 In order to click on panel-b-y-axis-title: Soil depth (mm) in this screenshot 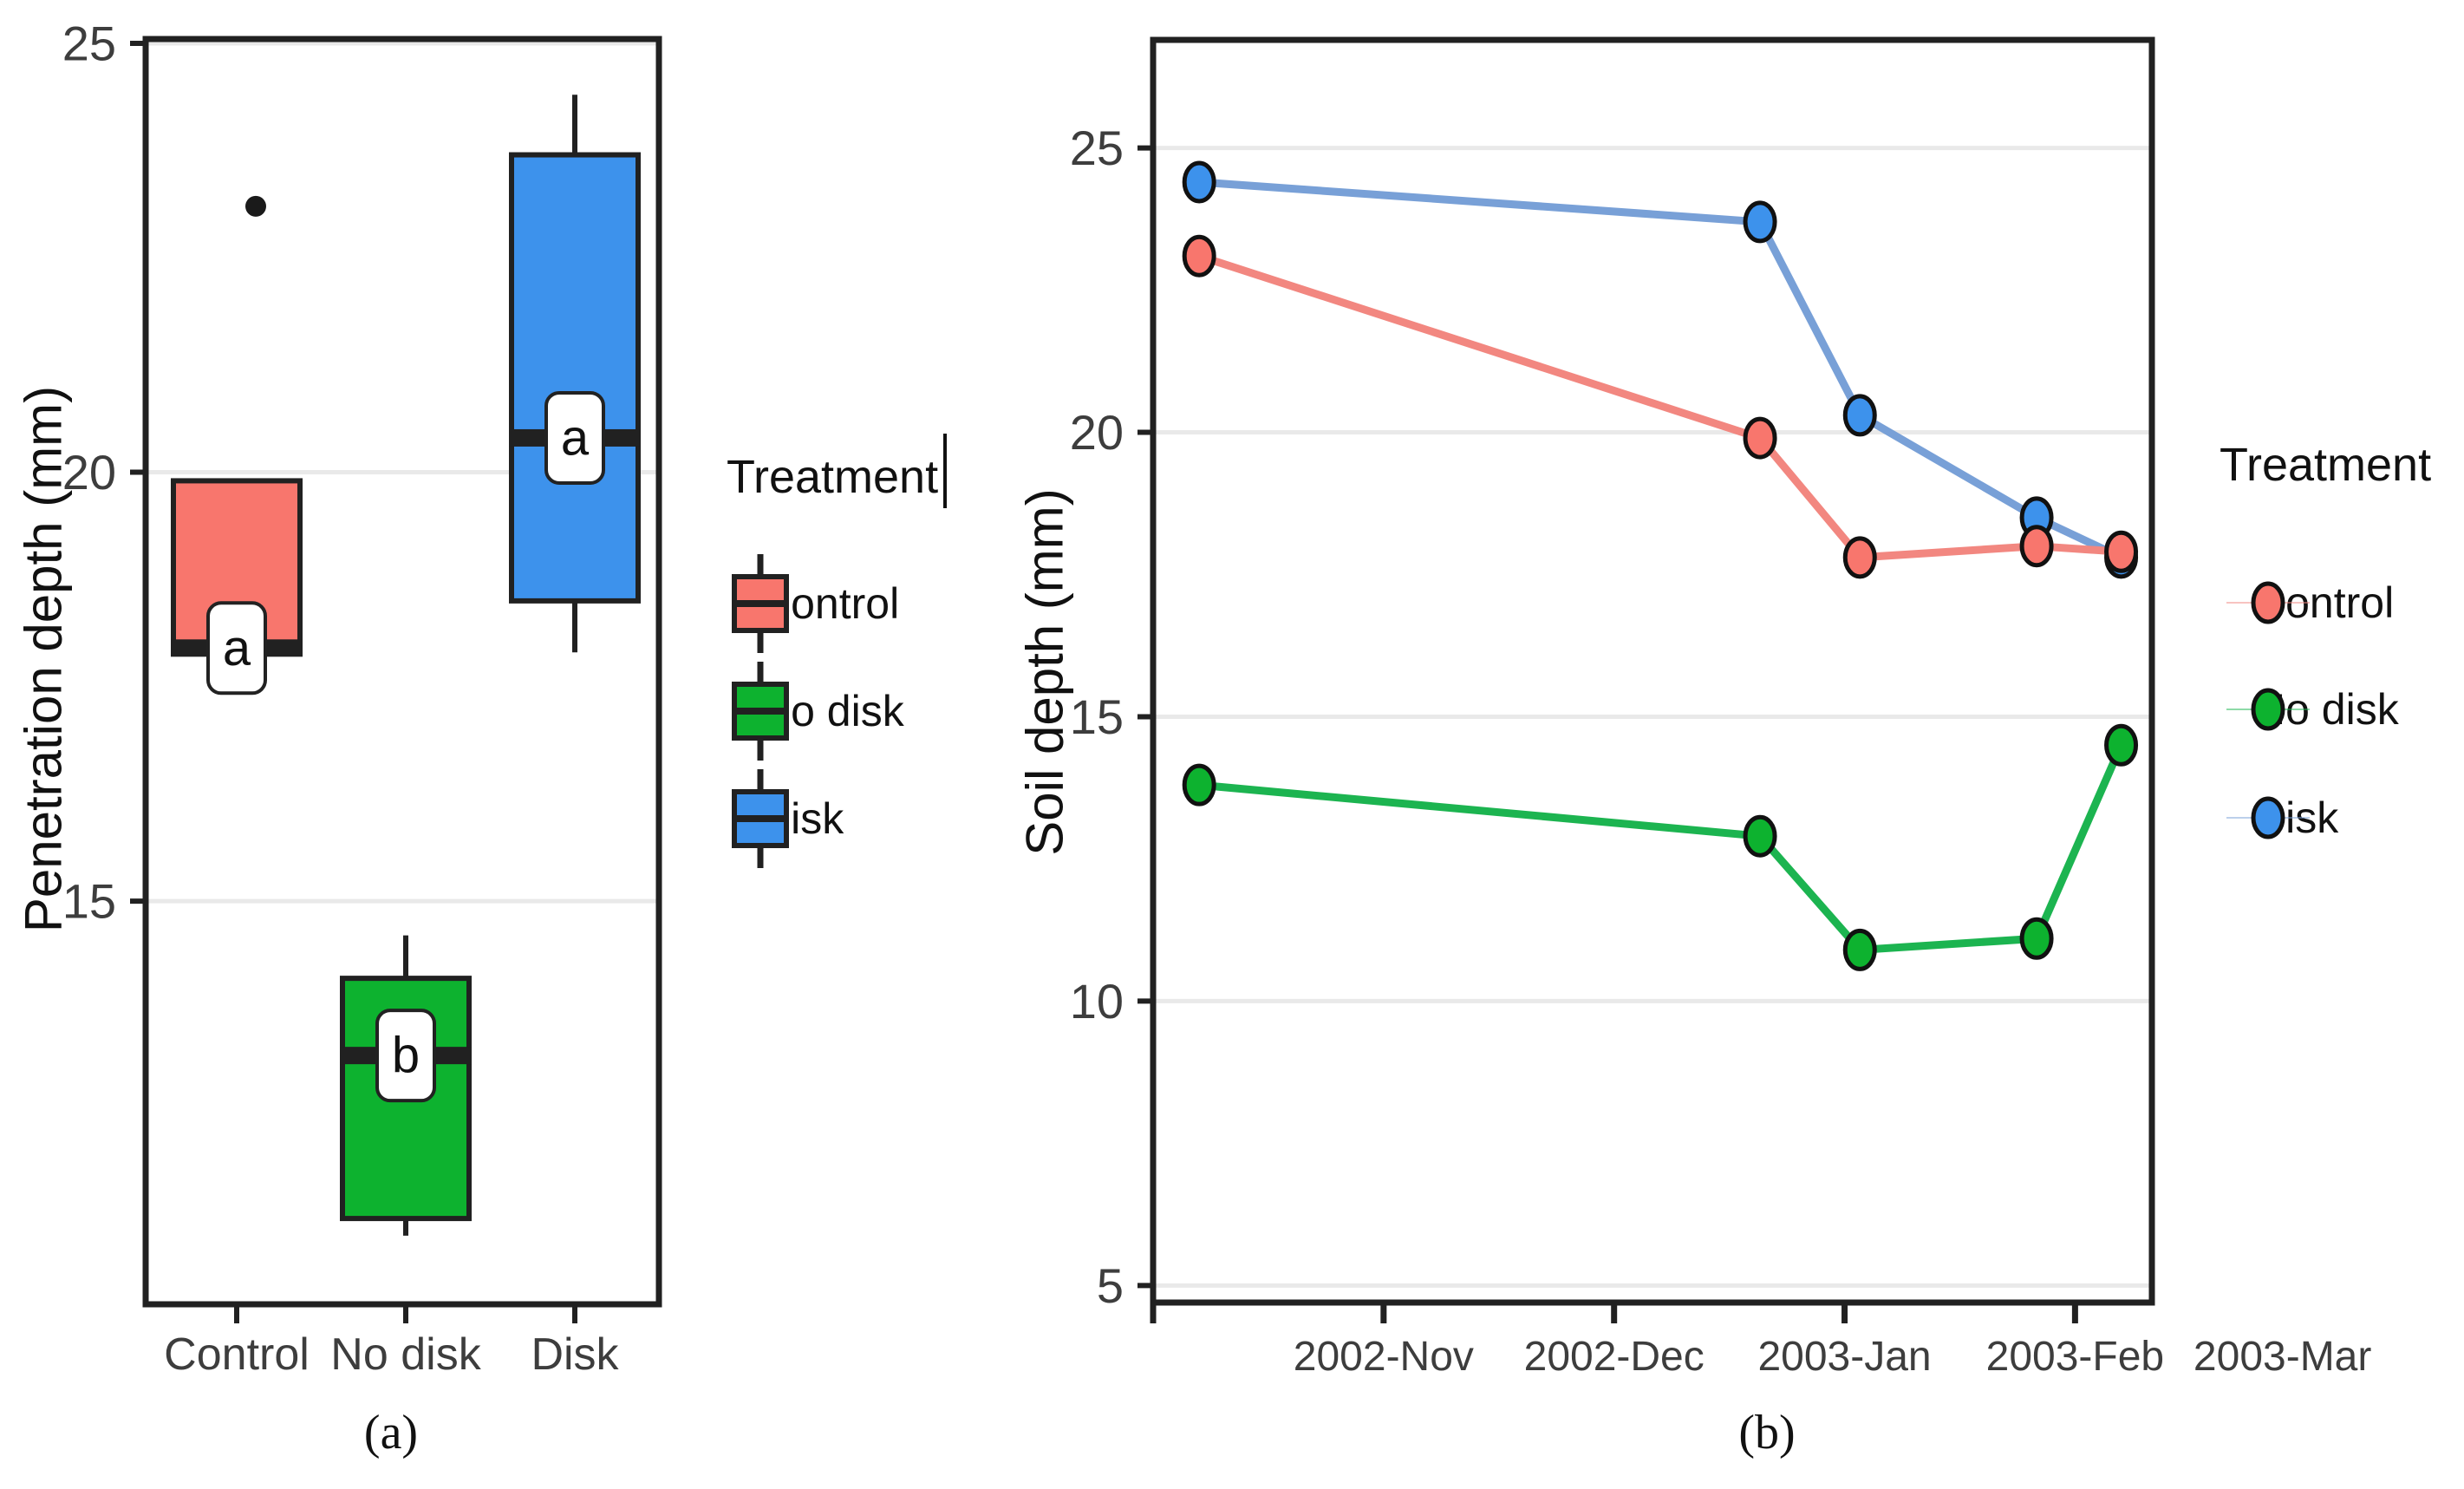, I will do `click(1044, 672)`.